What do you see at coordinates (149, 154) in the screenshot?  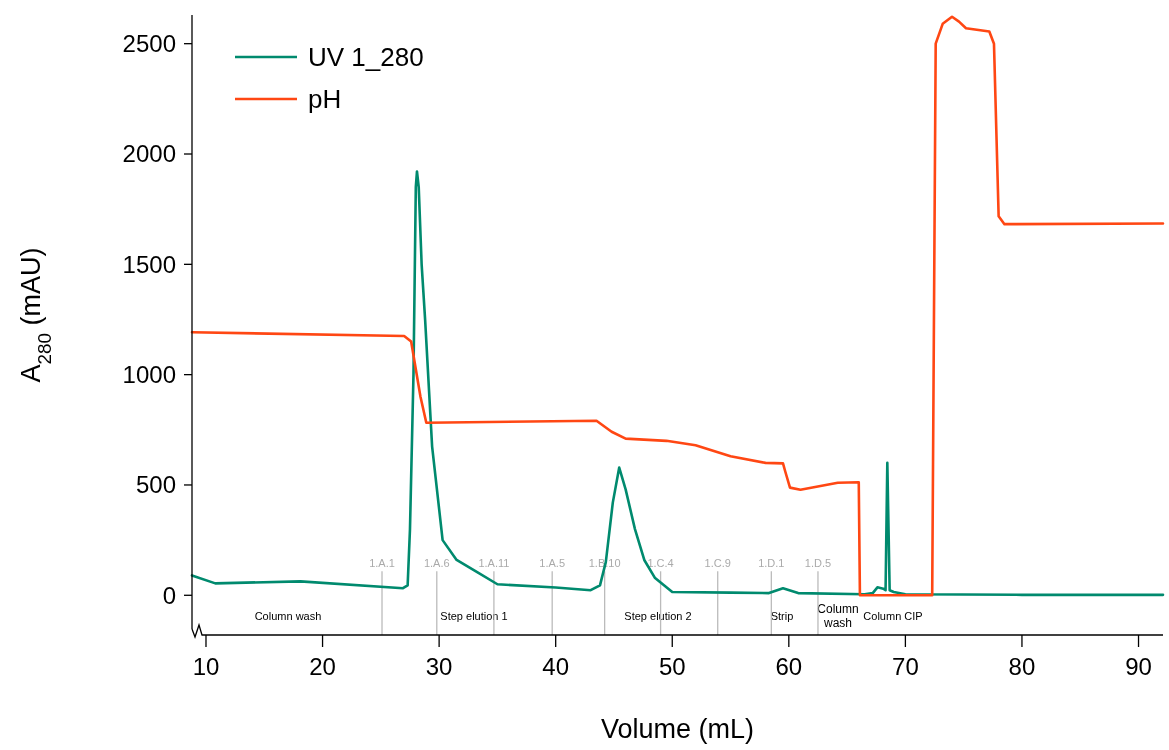 I see `y-tick-label: 2000` at bounding box center [149, 154].